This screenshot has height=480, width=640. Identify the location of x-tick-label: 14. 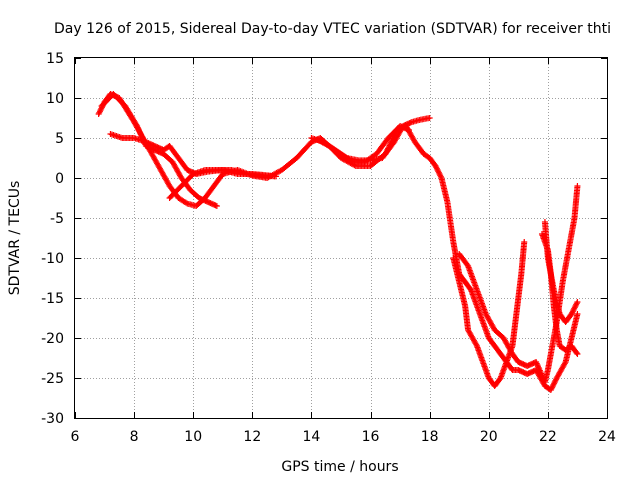
(312, 437).